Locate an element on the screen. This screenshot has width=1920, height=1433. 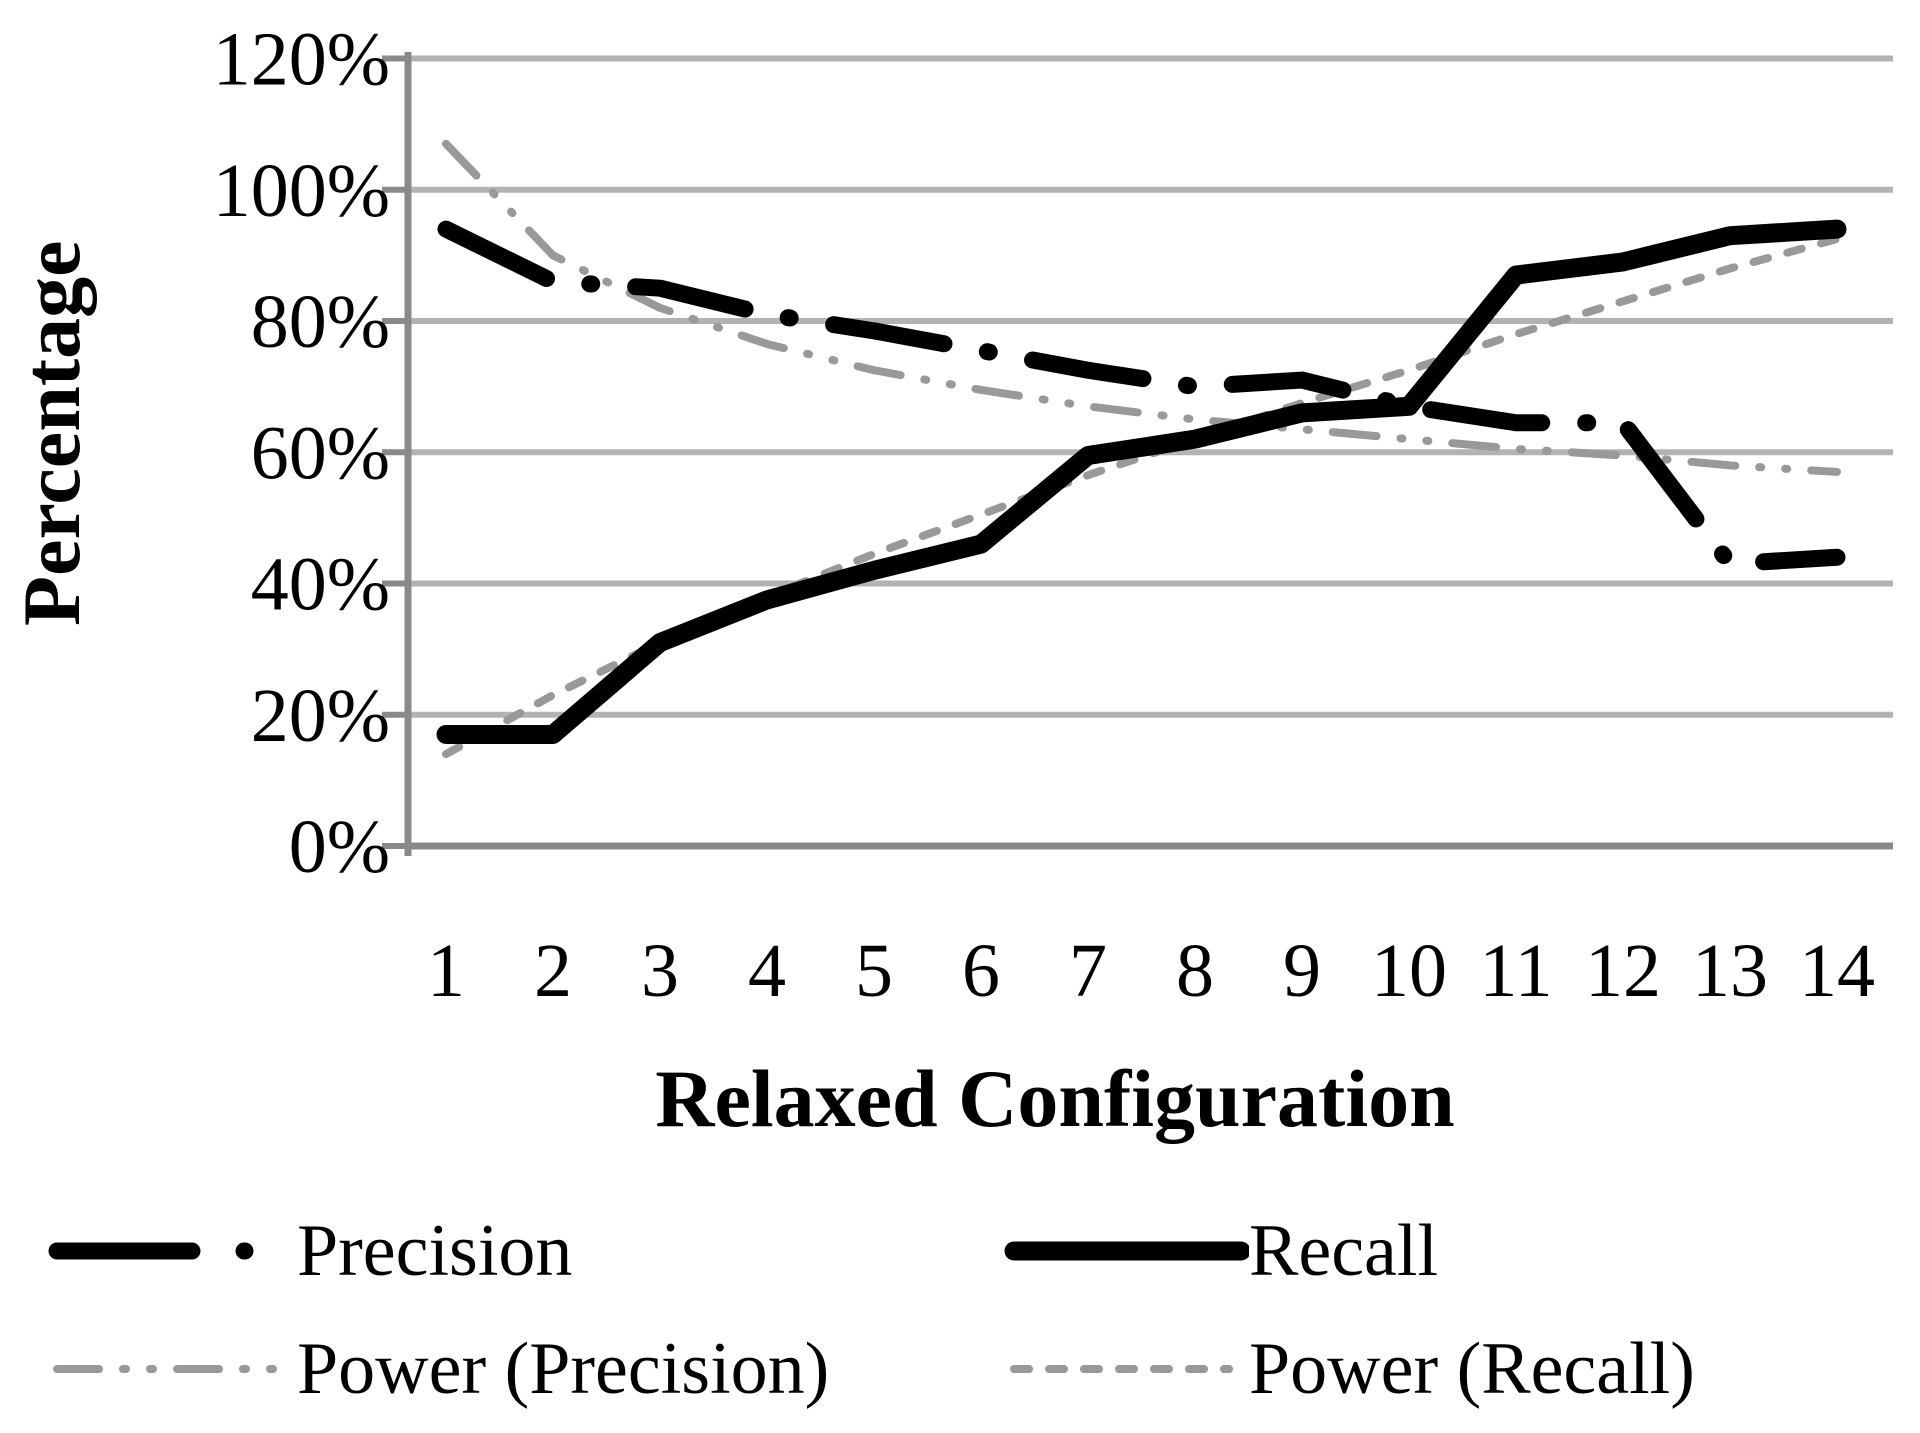
x-tick-label: 5 is located at coordinates (874, 971).